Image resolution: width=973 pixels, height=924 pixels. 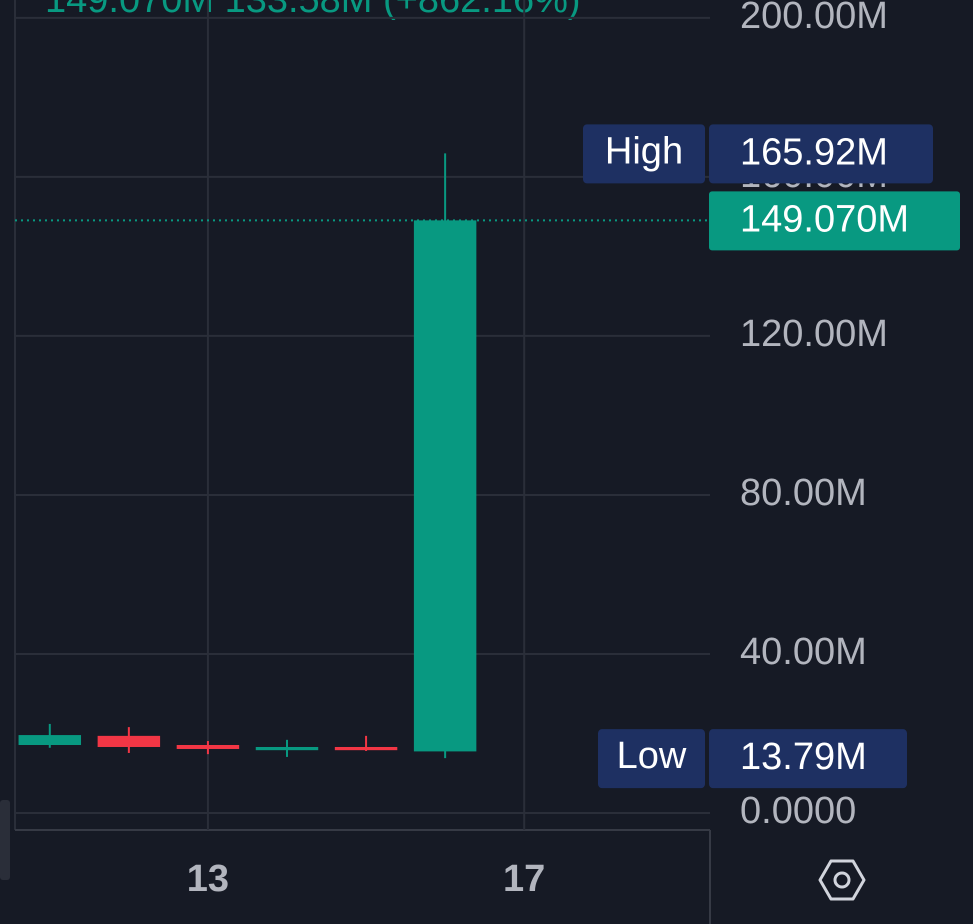 What do you see at coordinates (524, 879) in the screenshot?
I see `x-tick-label: 17` at bounding box center [524, 879].